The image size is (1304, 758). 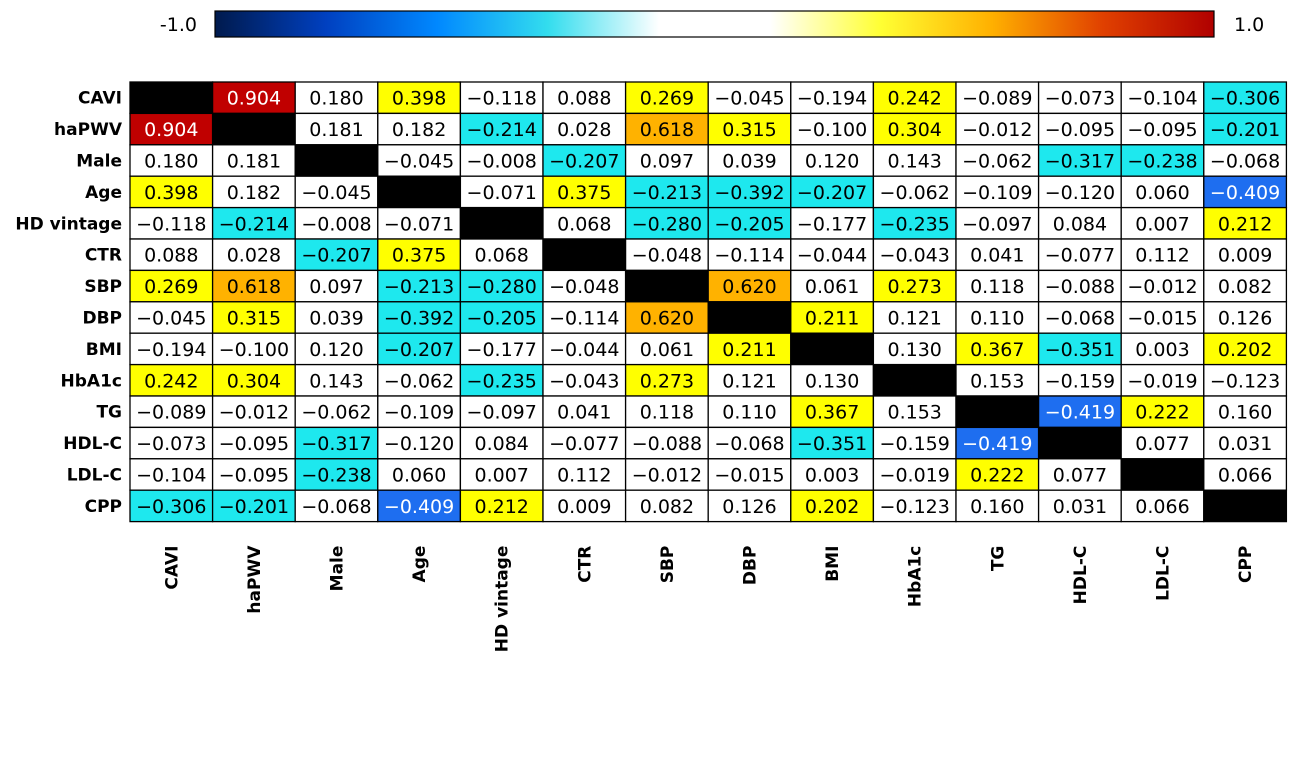 I want to click on cell-value-label: 0.620, so click(x=667, y=319).